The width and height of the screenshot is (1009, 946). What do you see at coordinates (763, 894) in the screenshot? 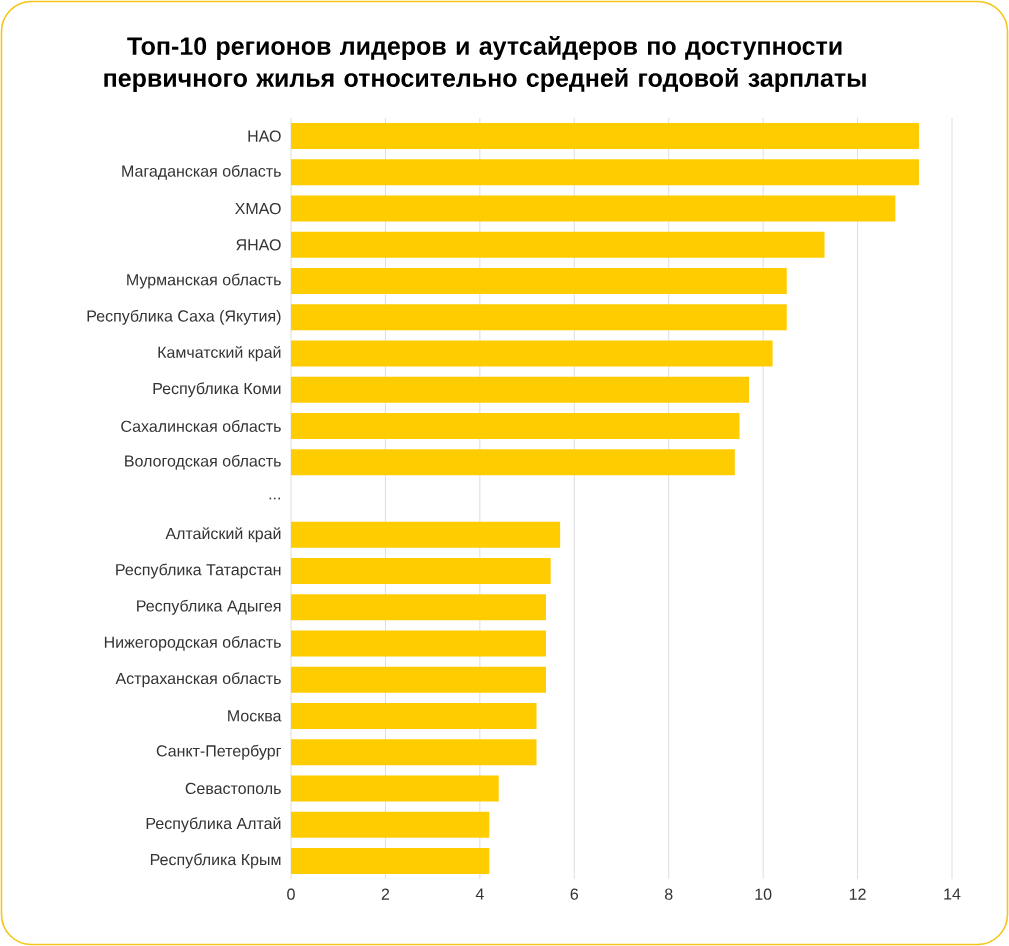
I see `x-tick-label: 10` at bounding box center [763, 894].